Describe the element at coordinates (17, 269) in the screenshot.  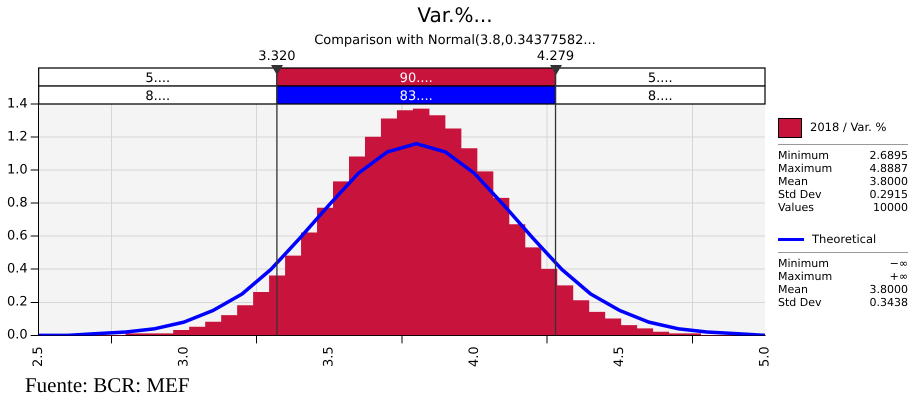
I see `y-tick-label: 0.4` at that location.